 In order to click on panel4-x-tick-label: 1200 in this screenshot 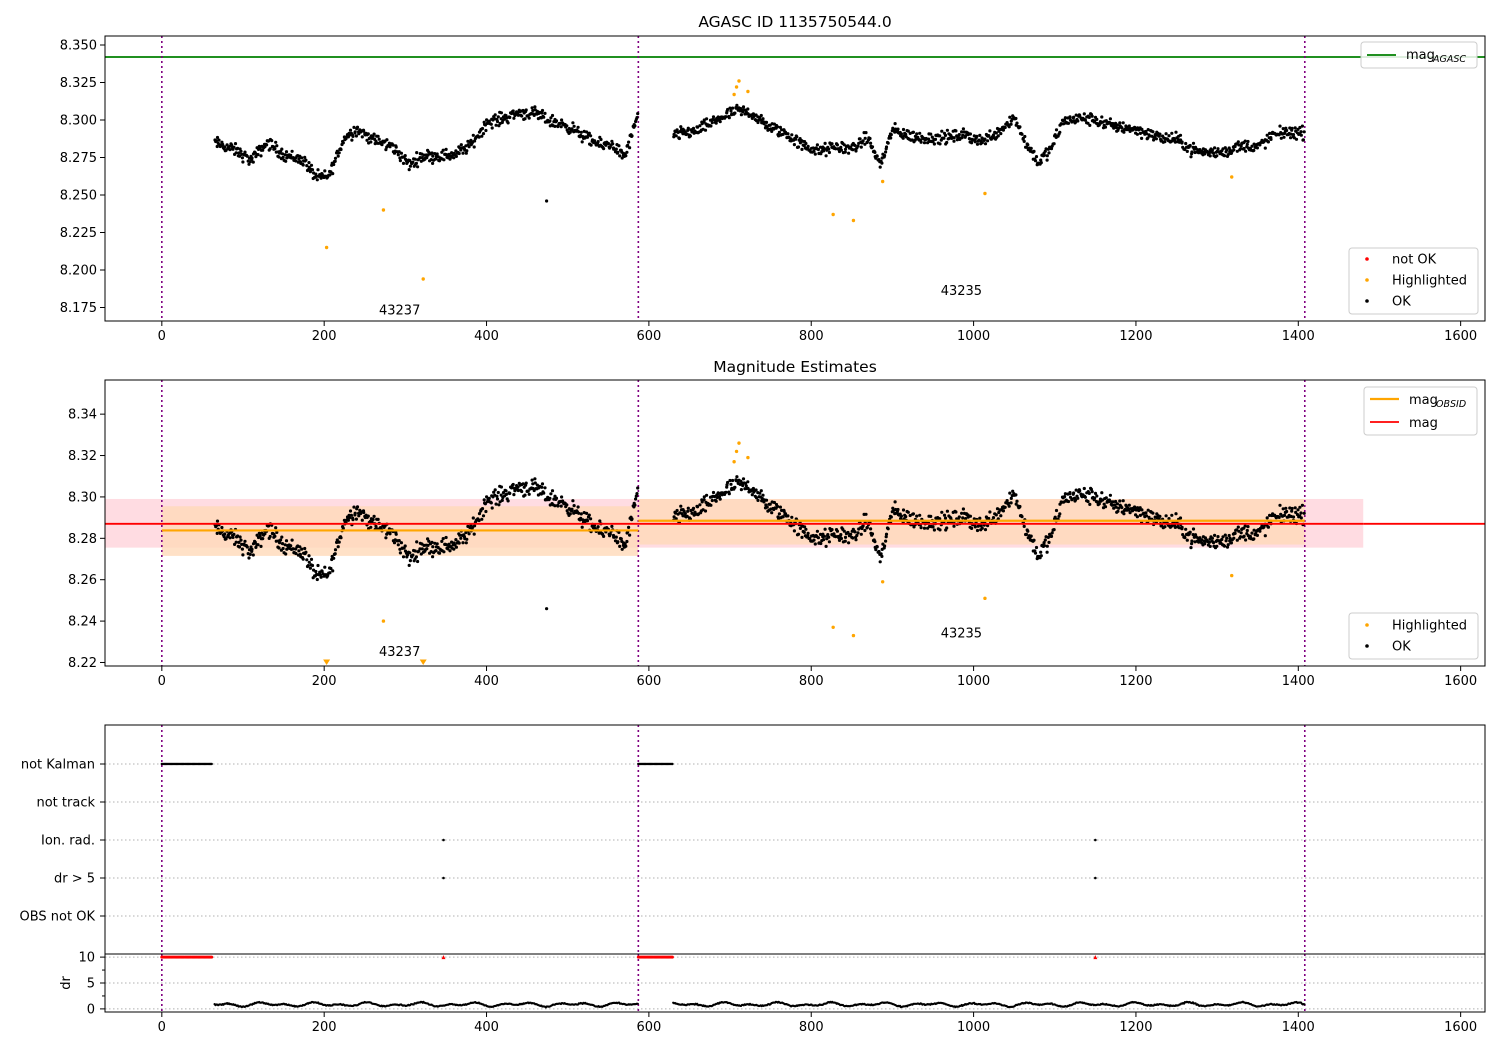, I will do `click(1135, 1027)`.